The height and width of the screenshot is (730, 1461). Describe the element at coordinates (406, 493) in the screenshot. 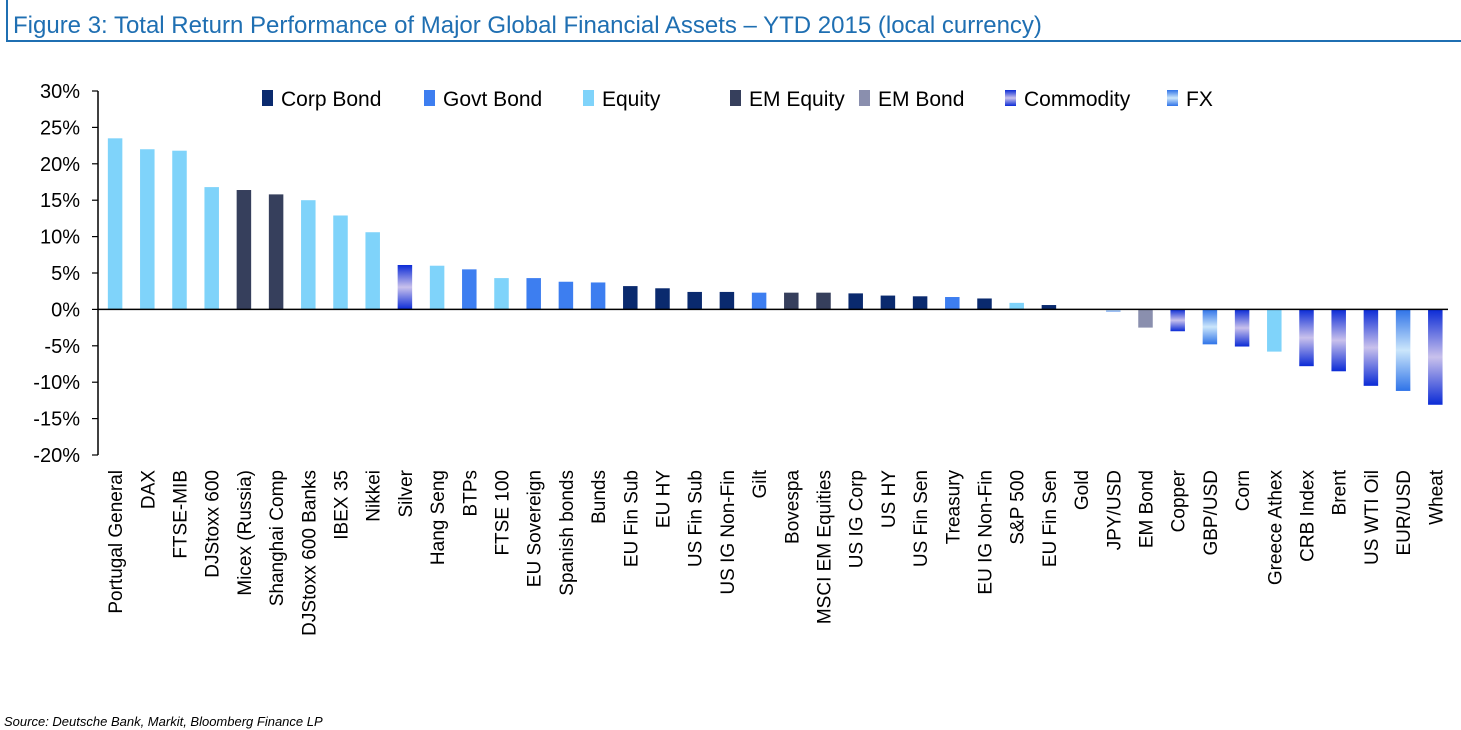

I see `category-label: Silver` at that location.